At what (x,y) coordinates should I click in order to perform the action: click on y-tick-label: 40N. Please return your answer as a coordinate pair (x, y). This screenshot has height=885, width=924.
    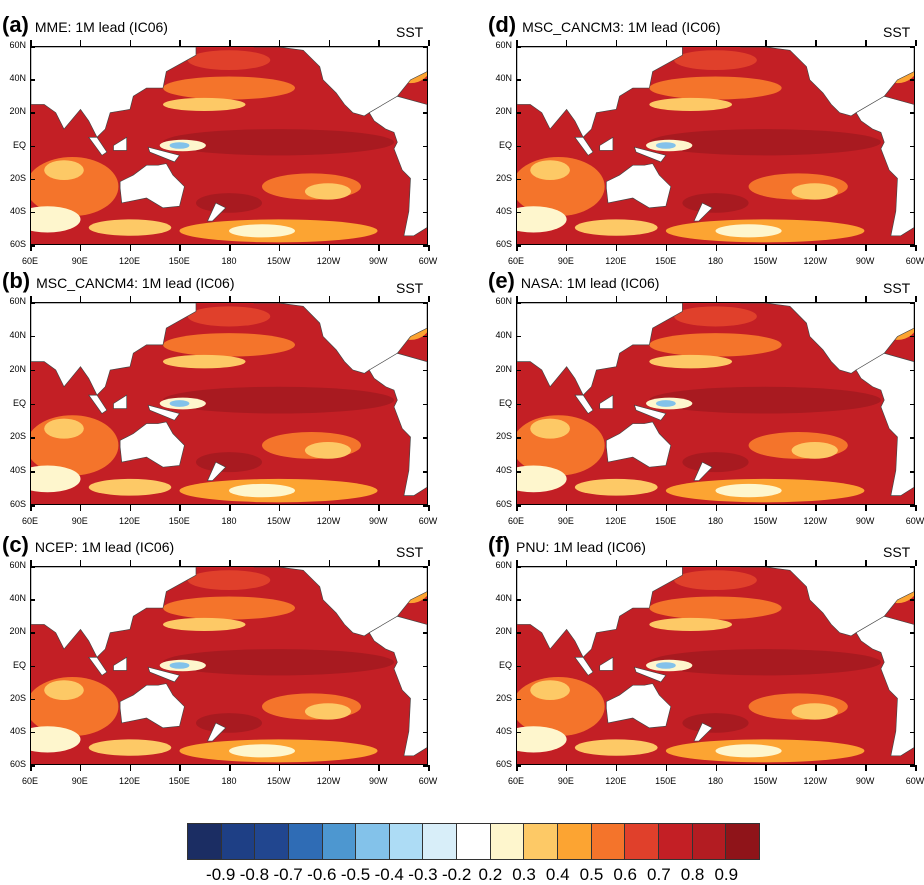
    Looking at the image, I should click on (503, 78).